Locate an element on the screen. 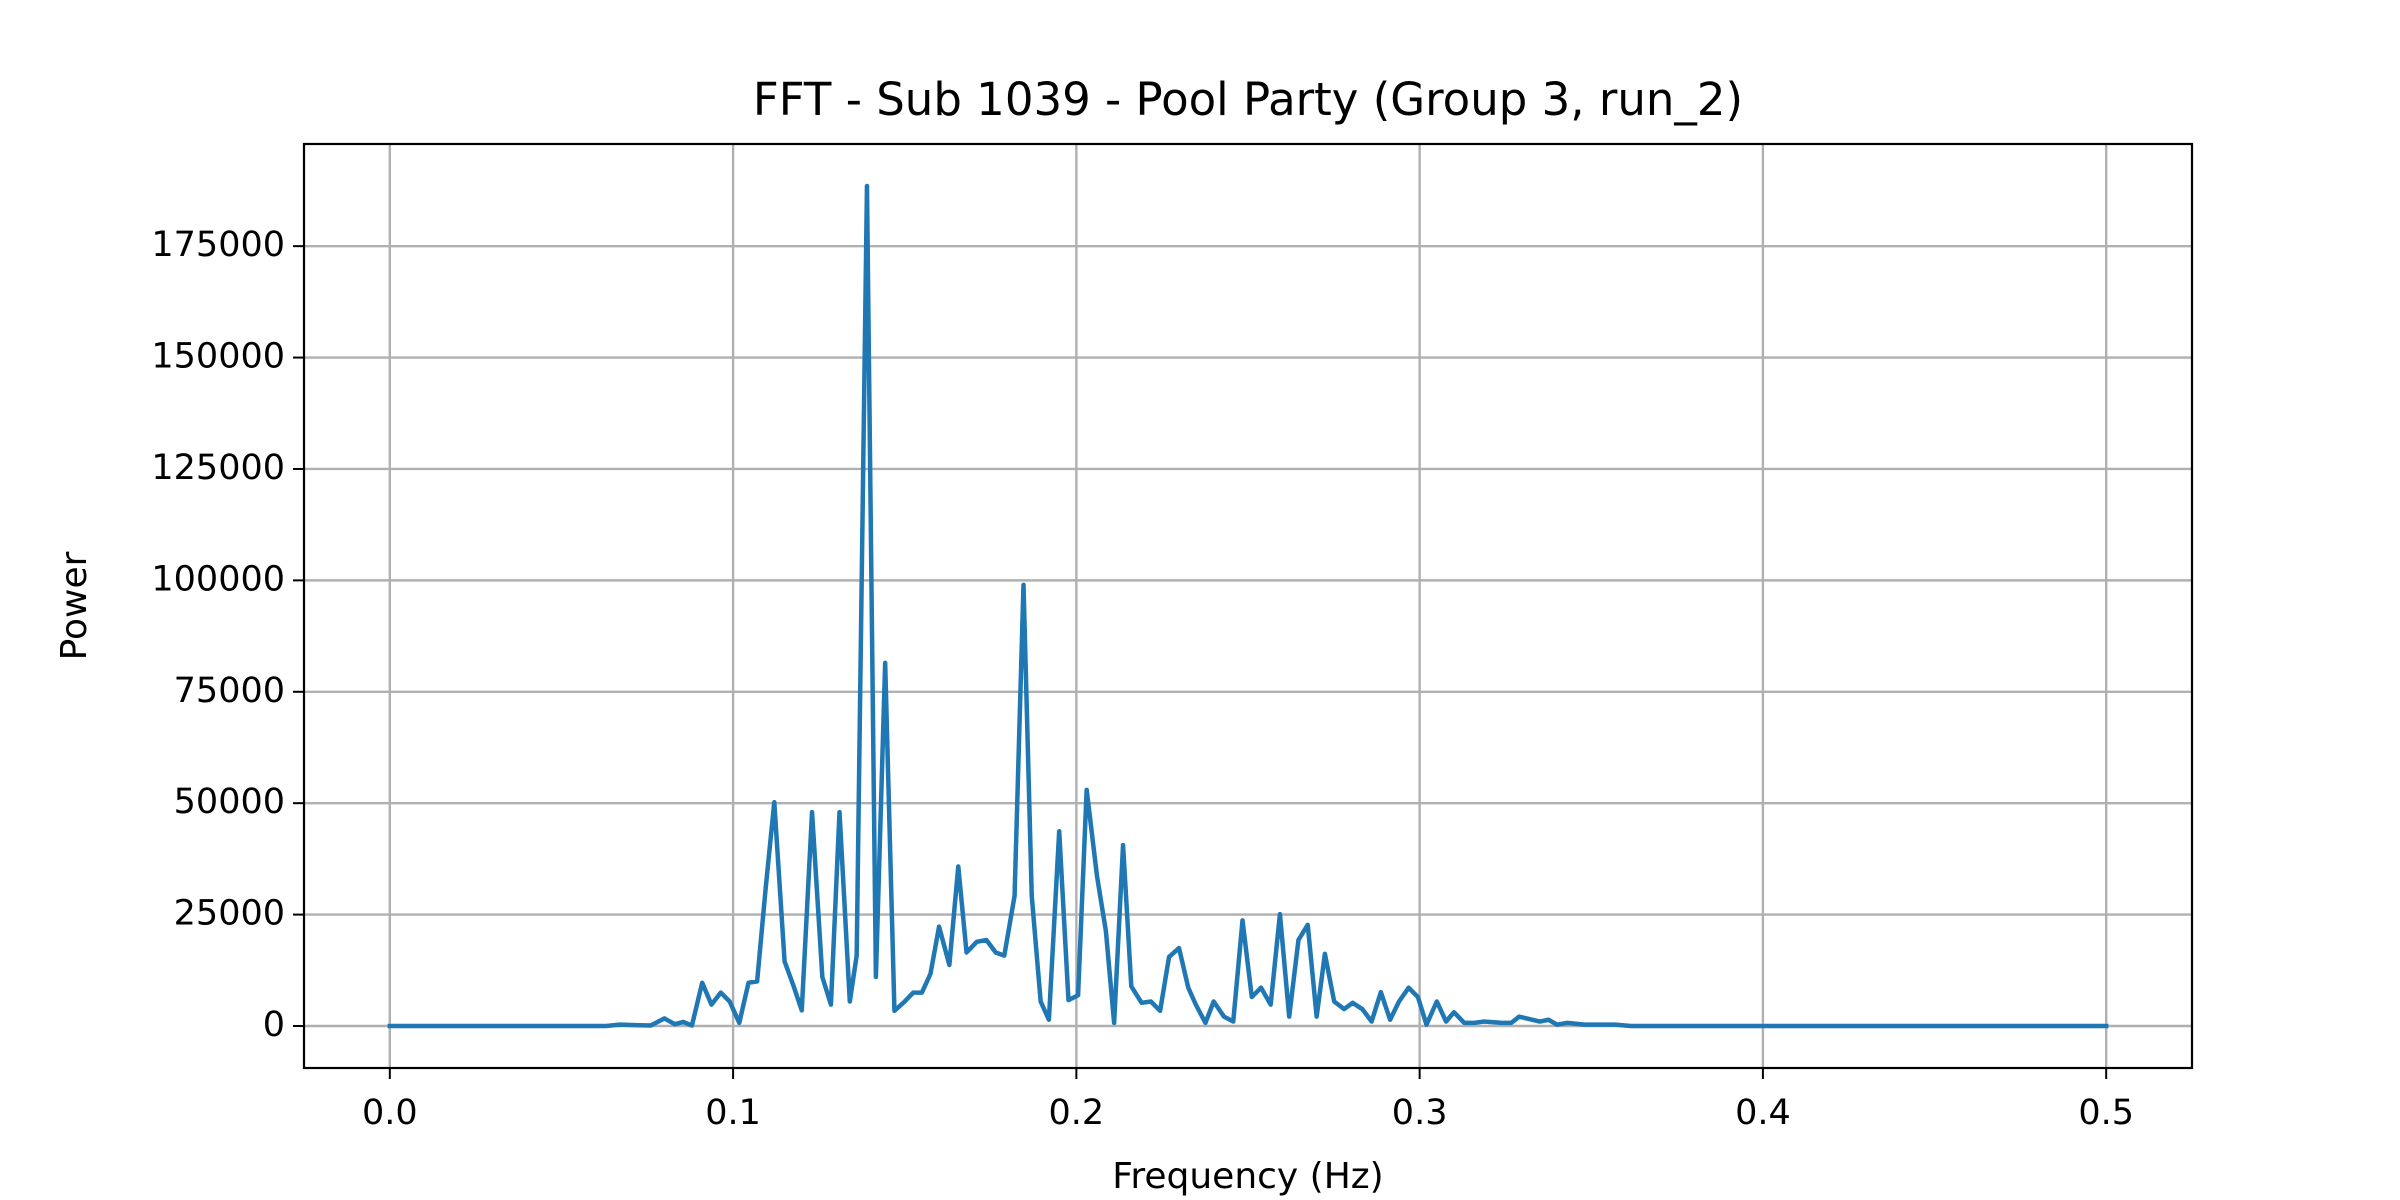 The image size is (2400, 1200). x-tick-label: 0.0 is located at coordinates (390, 1113).